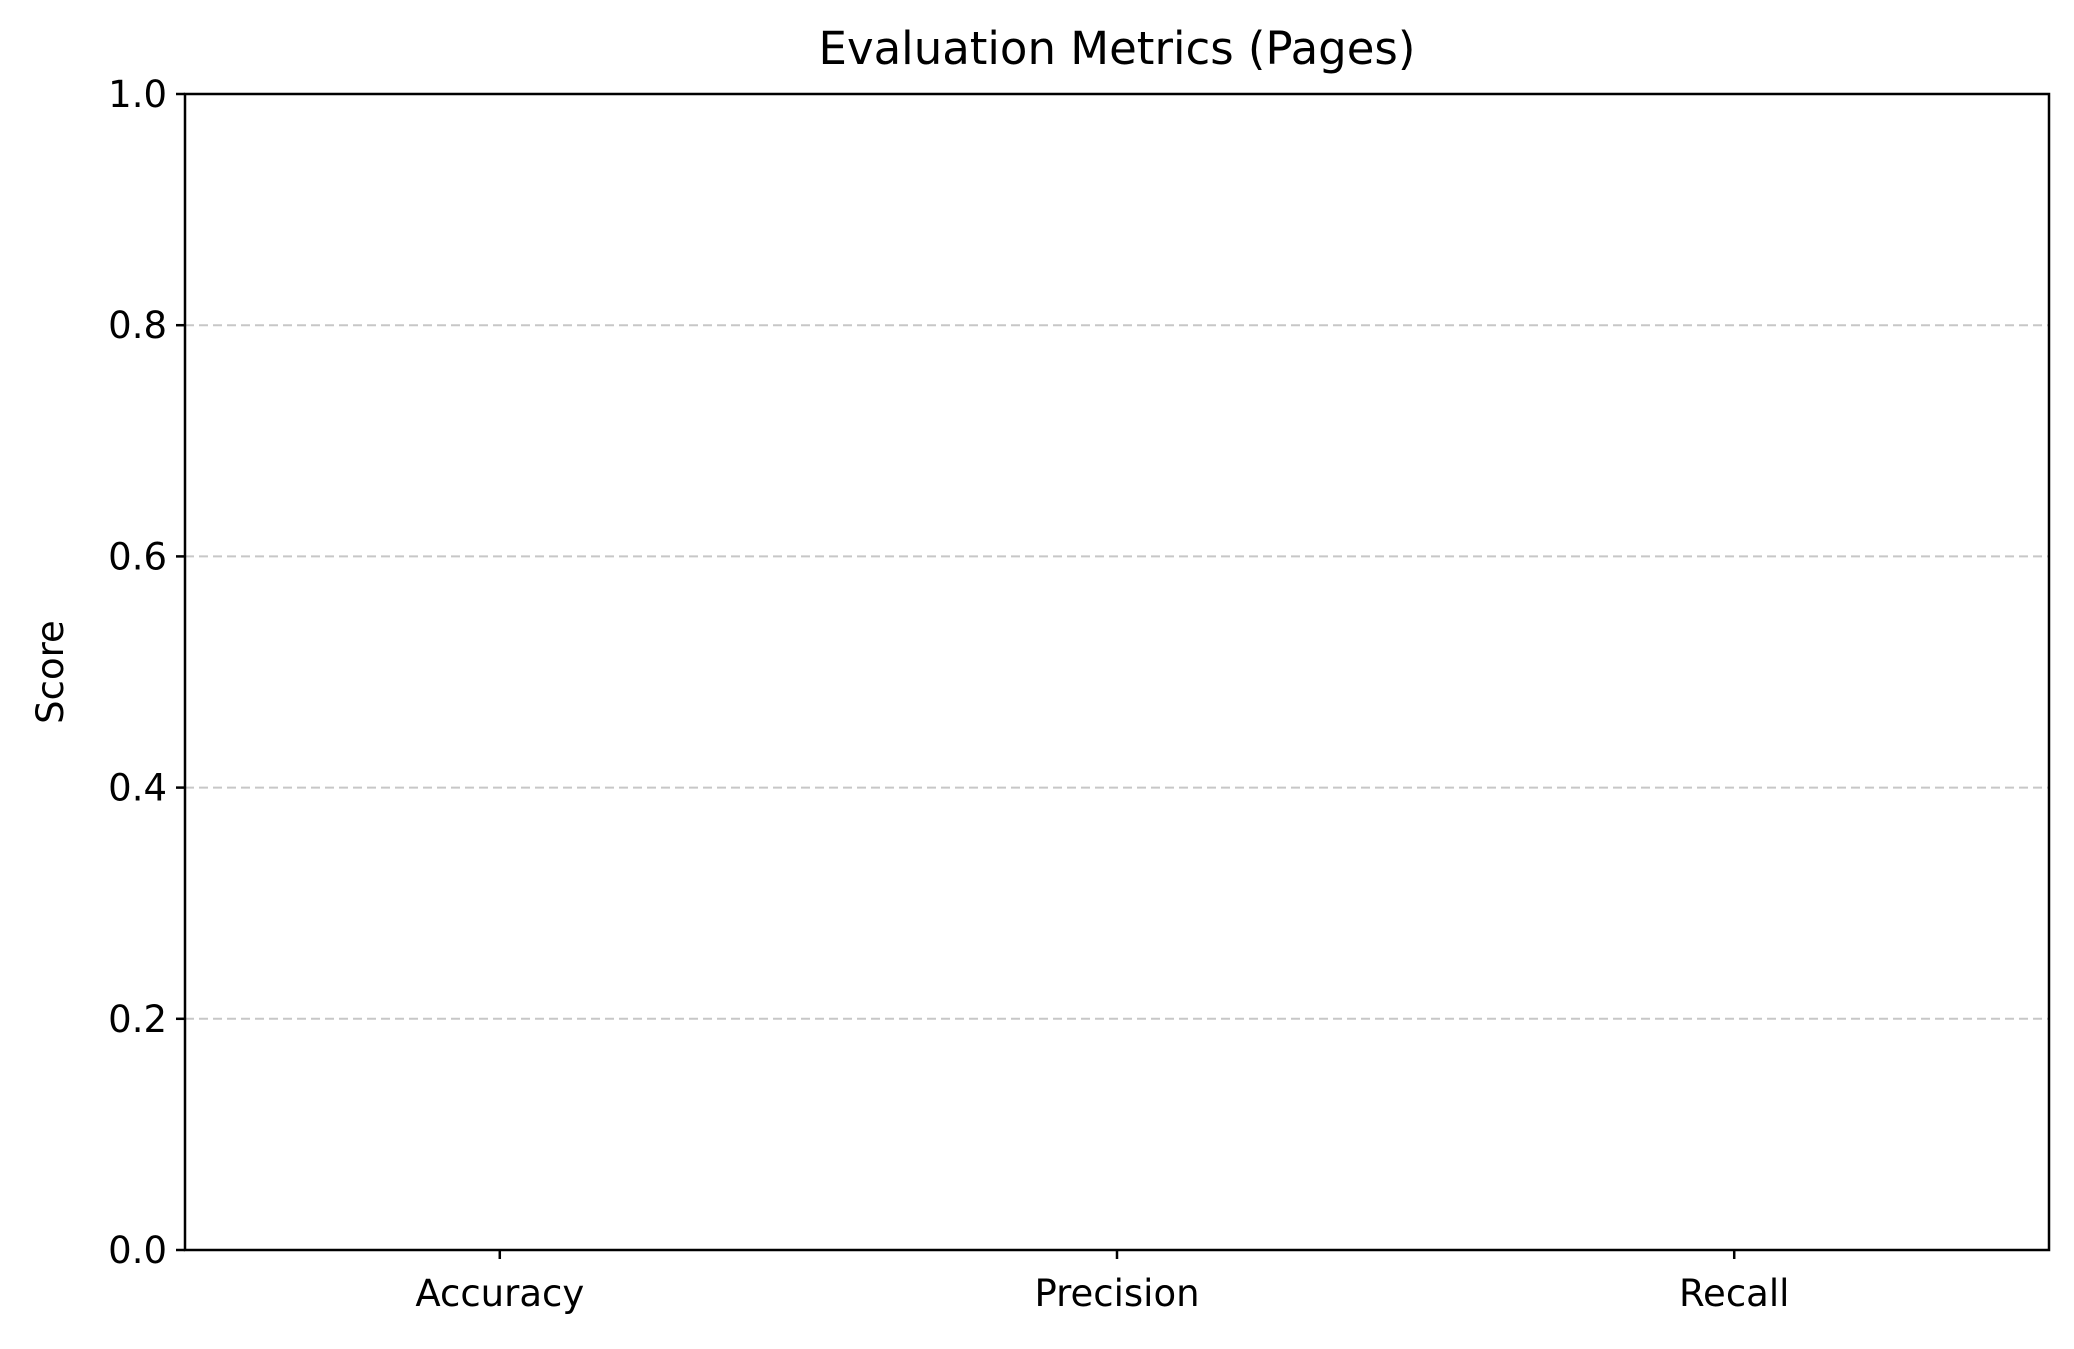 This screenshot has height=1349, width=2074. I want to click on y-tick-label: 0.4, so click(137, 788).